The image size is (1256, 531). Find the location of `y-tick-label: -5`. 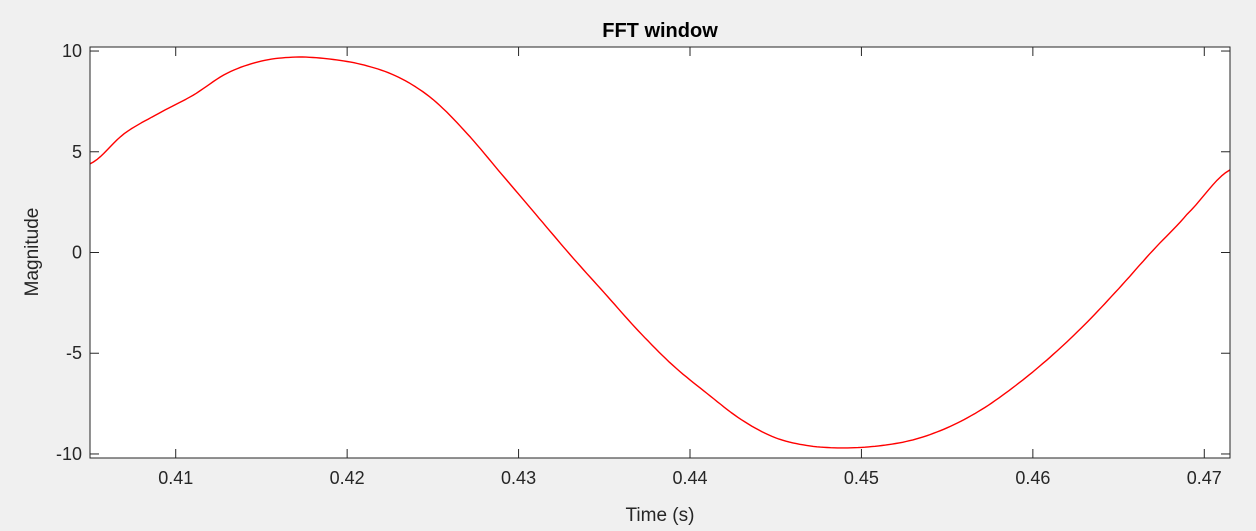

y-tick-label: -5 is located at coordinates (74, 353).